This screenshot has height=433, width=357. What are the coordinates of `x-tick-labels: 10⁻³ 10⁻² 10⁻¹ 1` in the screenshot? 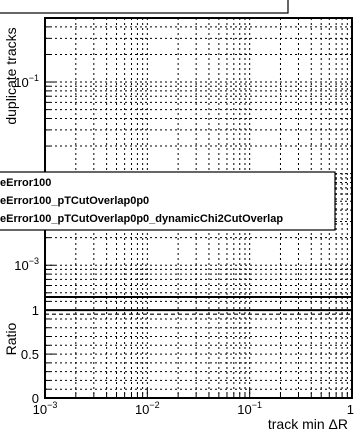 It's located at (193, 408).